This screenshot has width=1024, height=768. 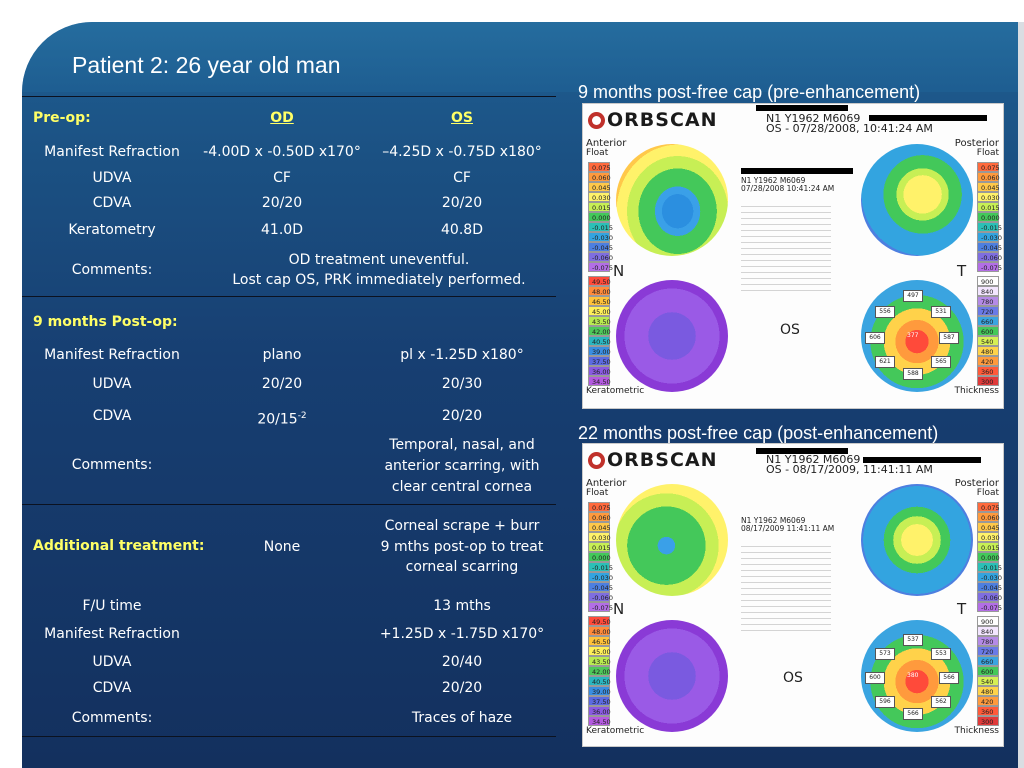 What do you see at coordinates (277, 419) in the screenshot?
I see `postop-cdva-od: 20/15` at bounding box center [277, 419].